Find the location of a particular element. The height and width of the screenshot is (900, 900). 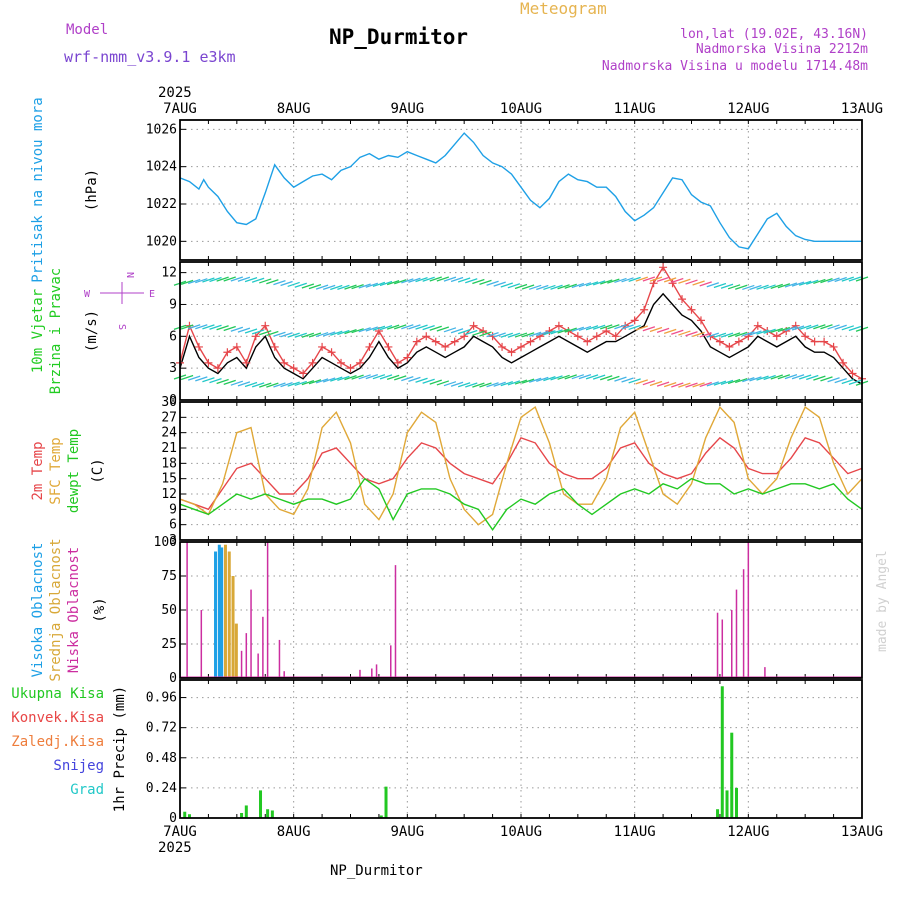

x-tick-bottom-11aug: 11AUG is located at coordinates (635, 832).